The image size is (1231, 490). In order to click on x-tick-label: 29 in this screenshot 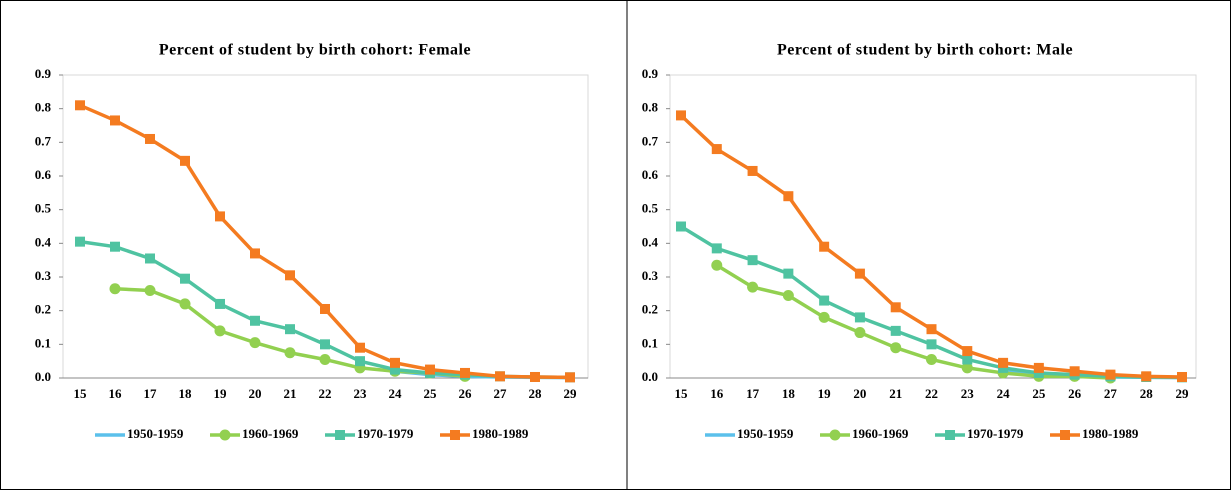, I will do `click(571, 393)`.